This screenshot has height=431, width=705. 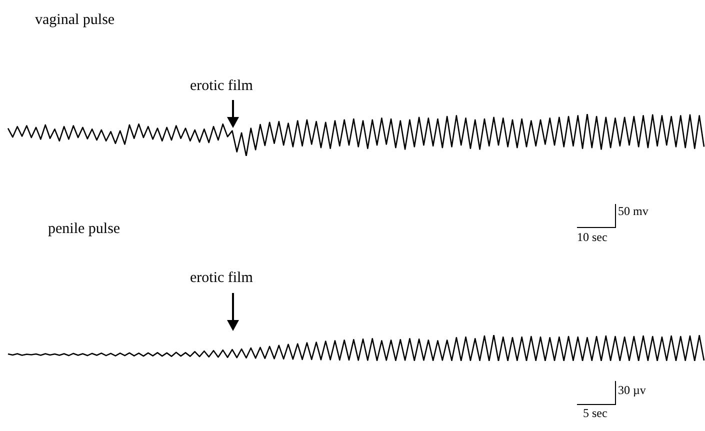 What do you see at coordinates (632, 390) in the screenshot?
I see `text: 30 µv` at bounding box center [632, 390].